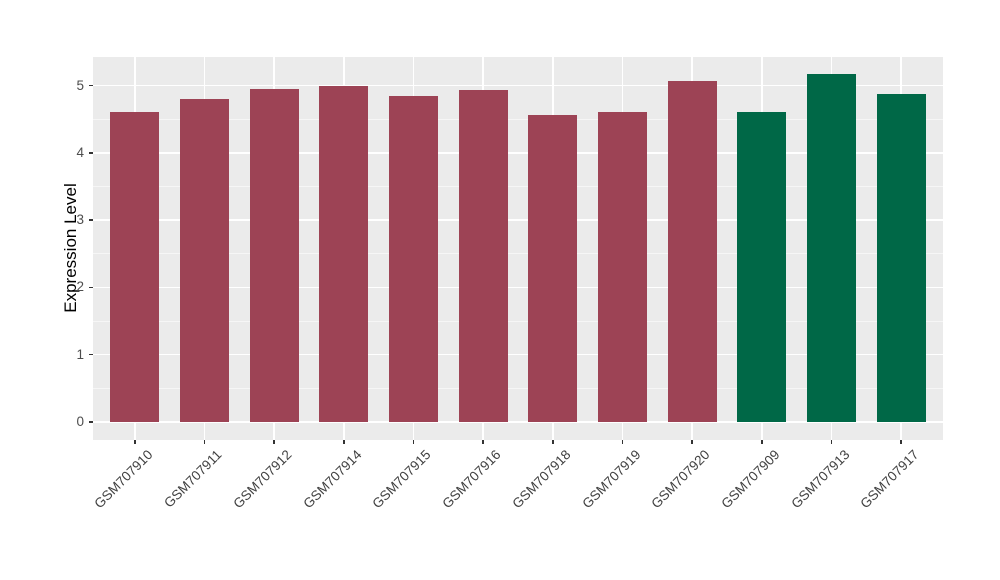  Describe the element at coordinates (262, 479) in the screenshot. I see `x-tick-label-GSM707912: GSM707912` at that location.